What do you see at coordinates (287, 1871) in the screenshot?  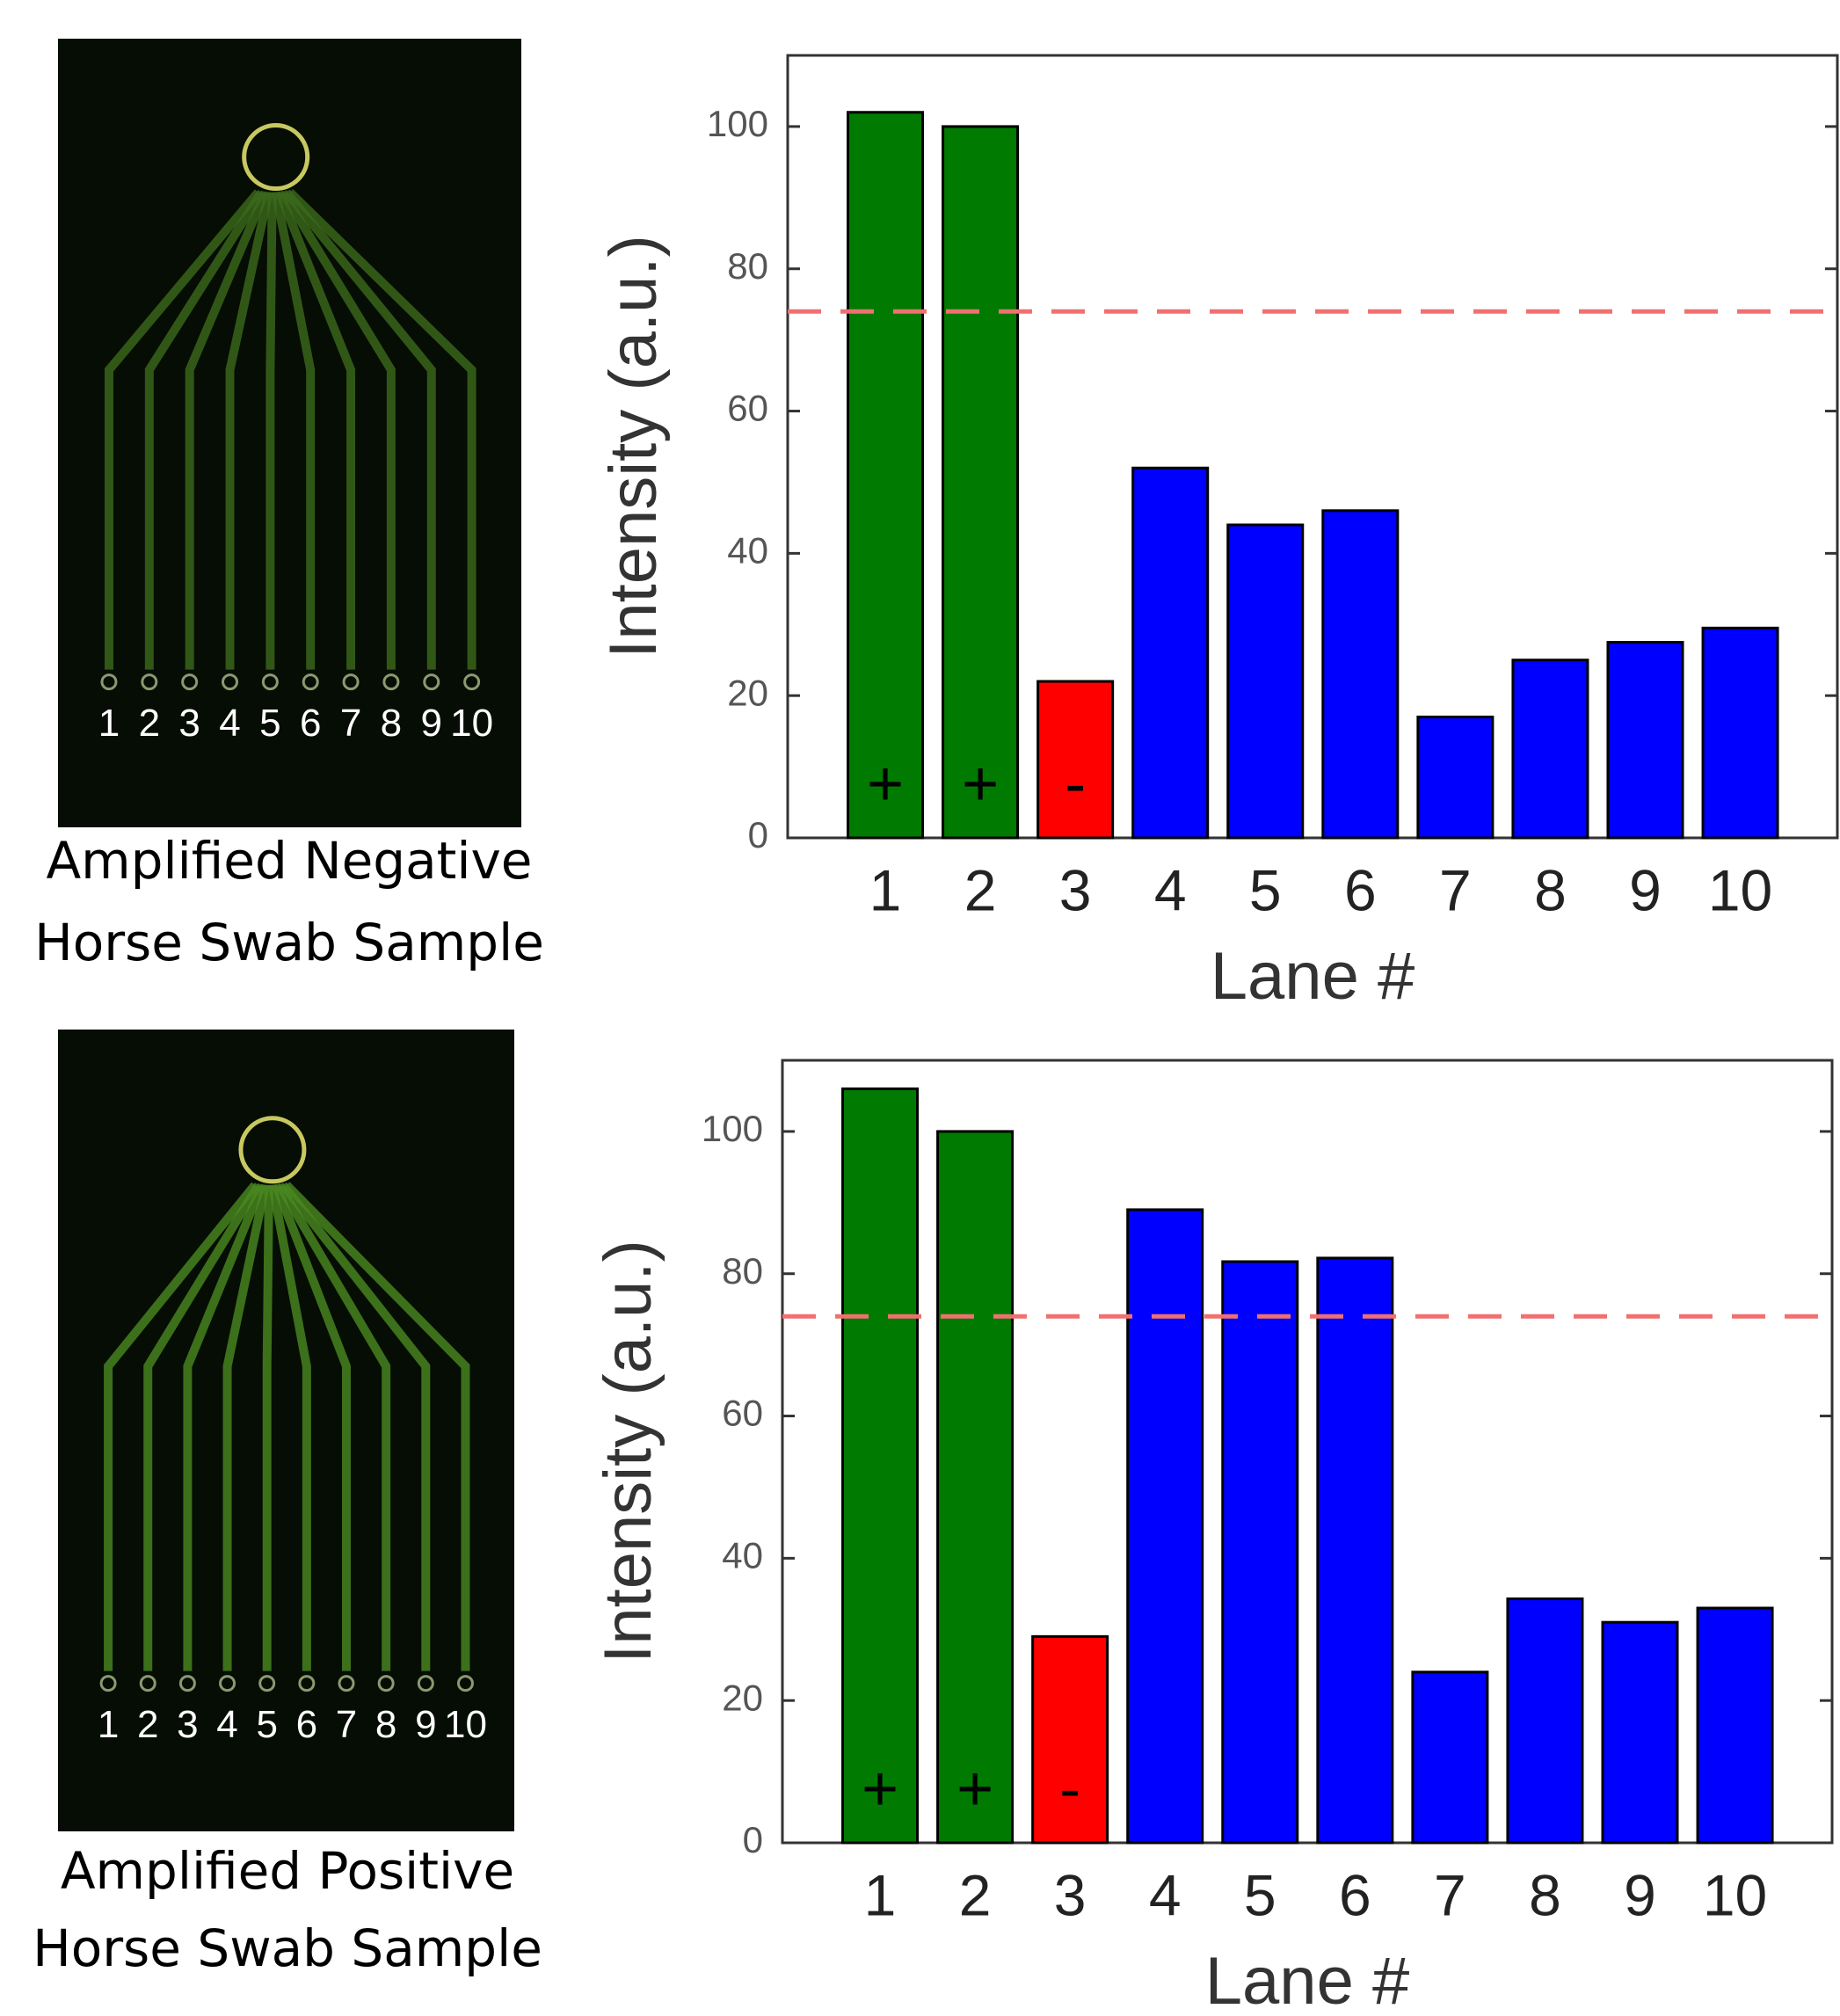 I see `photo-caption: Amplified Positive` at bounding box center [287, 1871].